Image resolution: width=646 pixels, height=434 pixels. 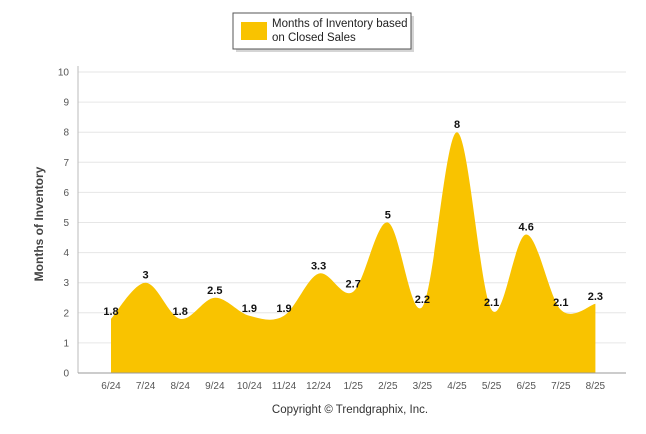 What do you see at coordinates (561, 386) in the screenshot?
I see `x-tick-label: 7/25` at bounding box center [561, 386].